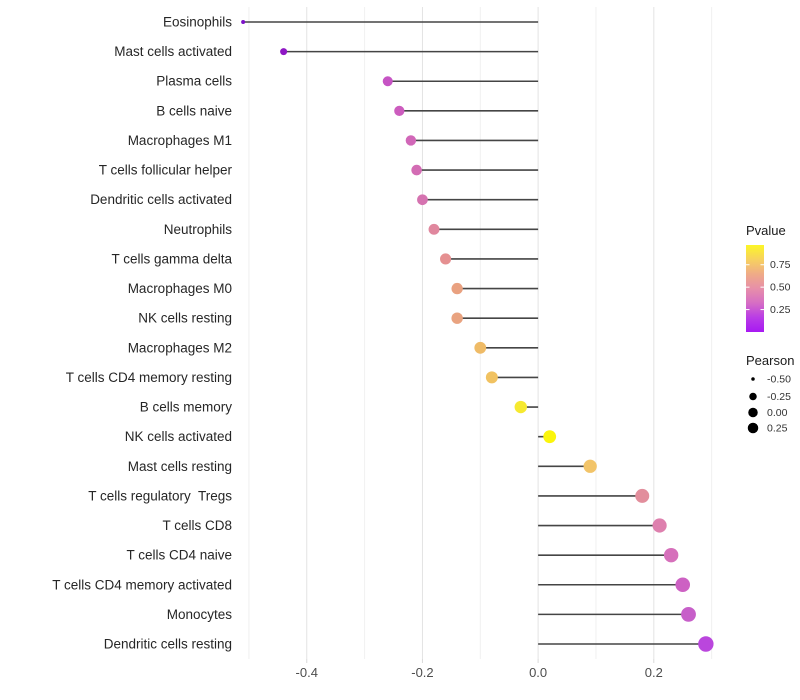 Image resolution: width=800 pixels, height=700 pixels. I want to click on y-axis-category-label: Mast cells resting, so click(180, 466).